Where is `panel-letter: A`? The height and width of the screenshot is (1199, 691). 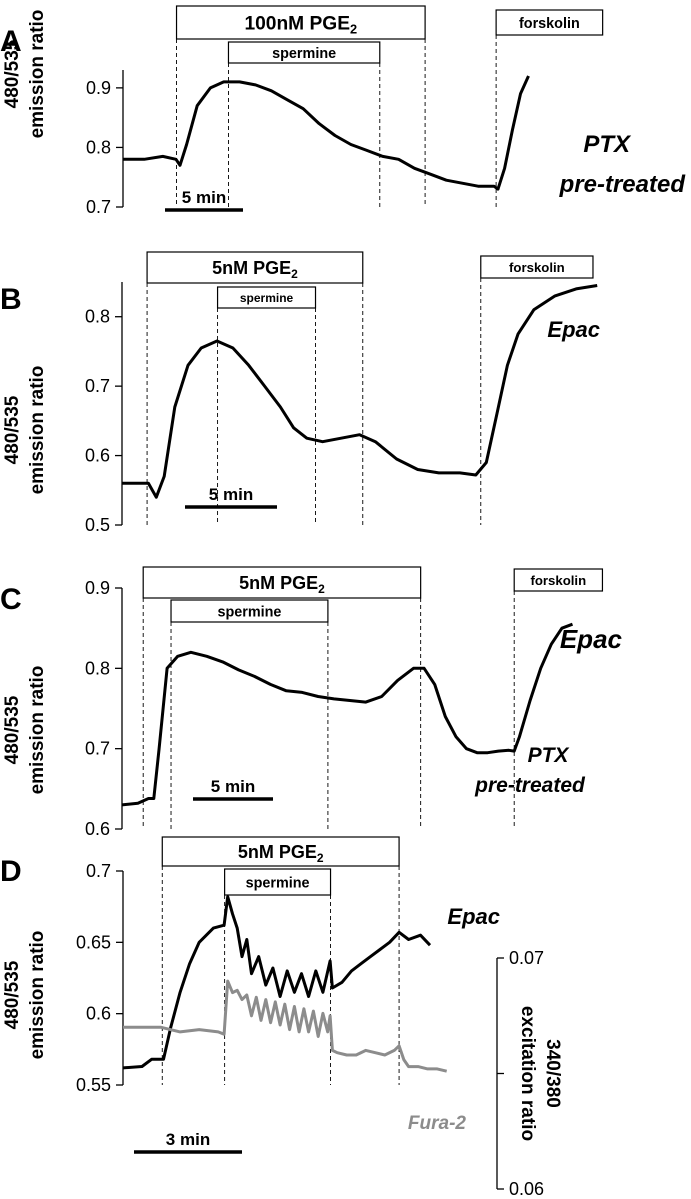
panel-letter: A is located at coordinates (11, 41).